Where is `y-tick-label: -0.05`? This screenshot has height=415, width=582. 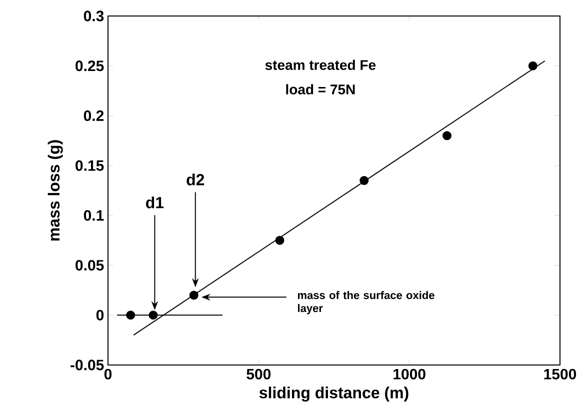 y-tick-label: -0.05 is located at coordinates (87, 365).